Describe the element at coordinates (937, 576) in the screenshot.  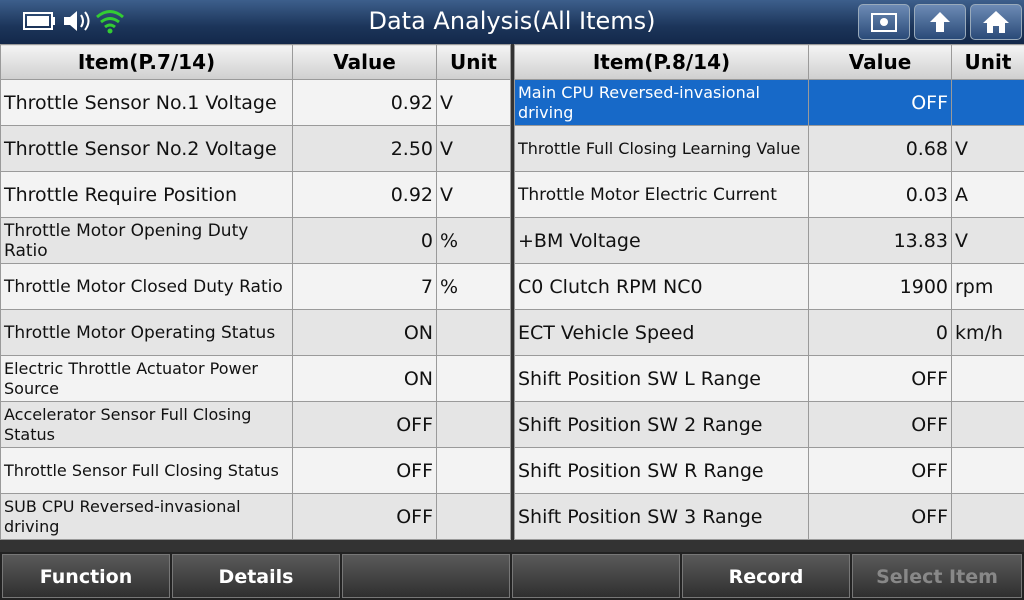
I see `select-item-button: Select Item` at that location.